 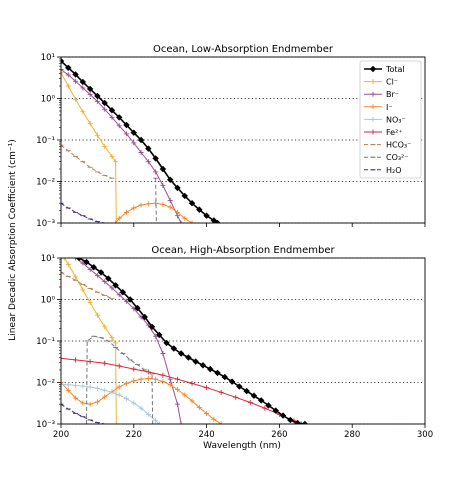 I want to click on high-absorption-series-6-line, so click(x=87, y=285).